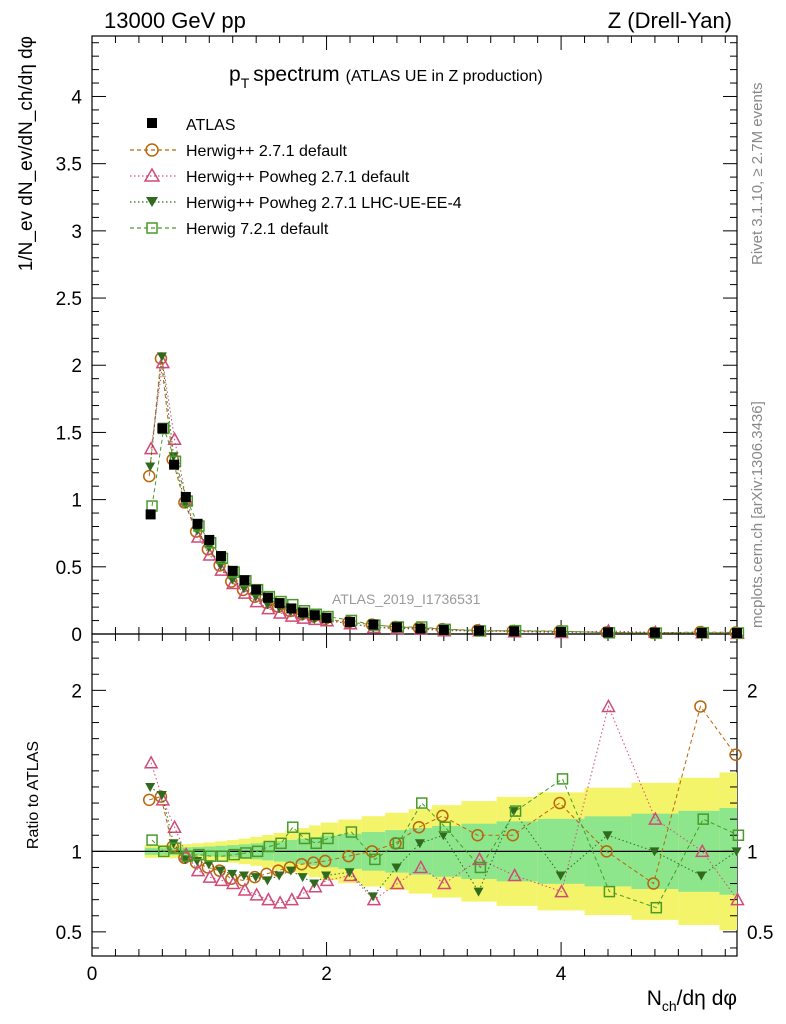  I want to click on legend-marker-herwig271, so click(152, 150).